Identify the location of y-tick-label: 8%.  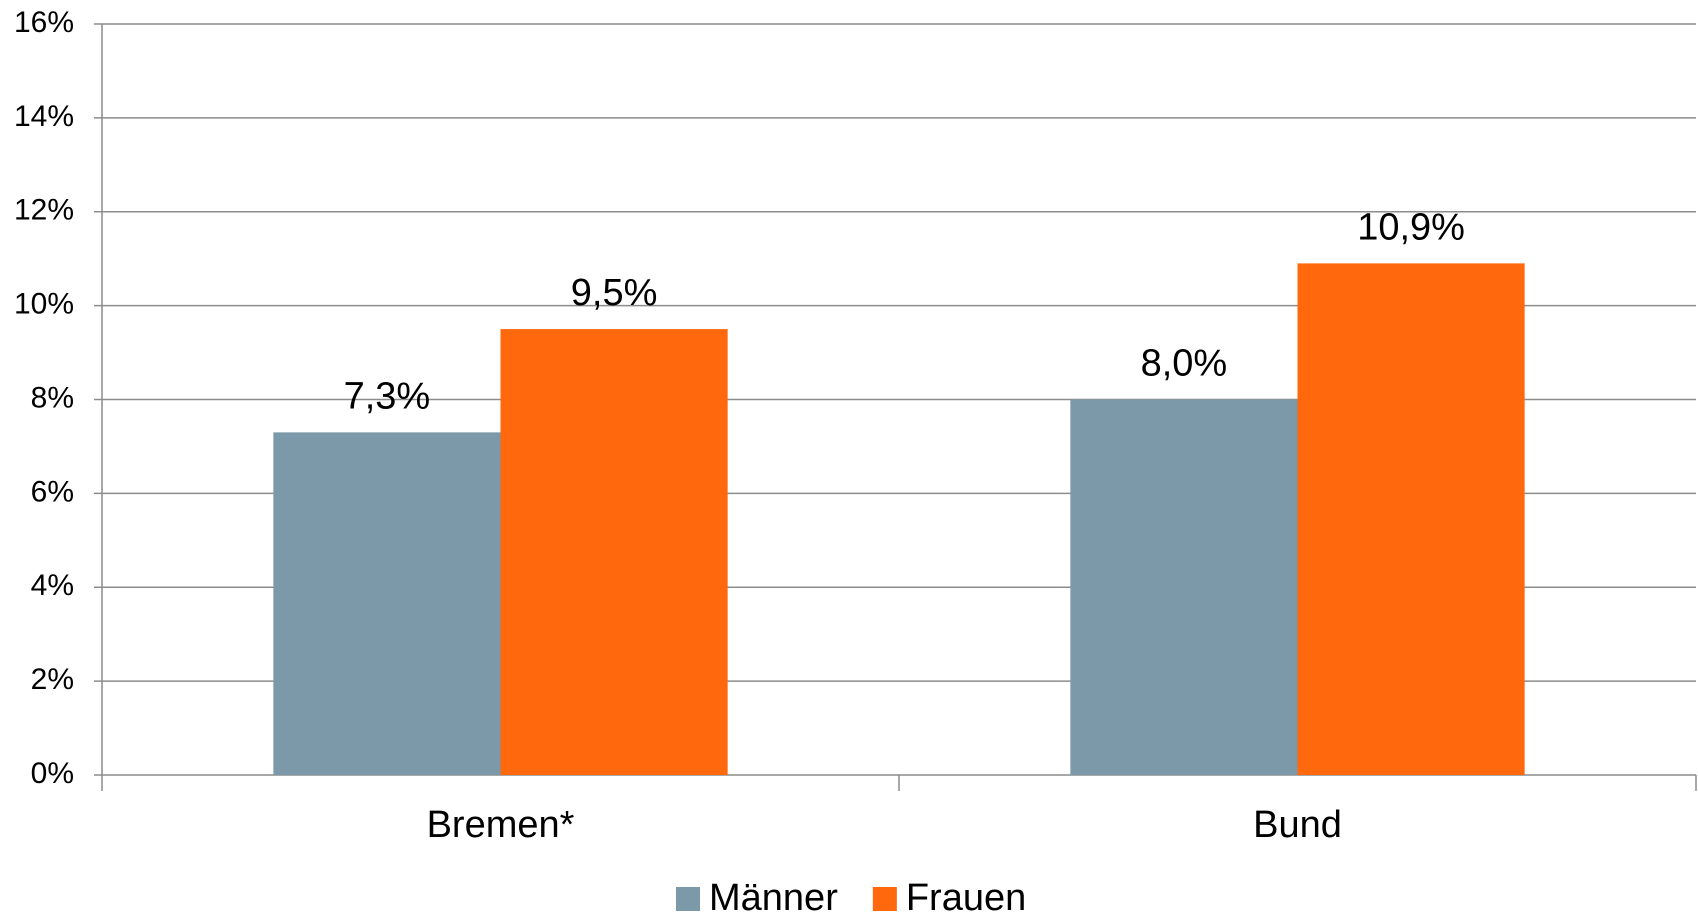
(52, 397).